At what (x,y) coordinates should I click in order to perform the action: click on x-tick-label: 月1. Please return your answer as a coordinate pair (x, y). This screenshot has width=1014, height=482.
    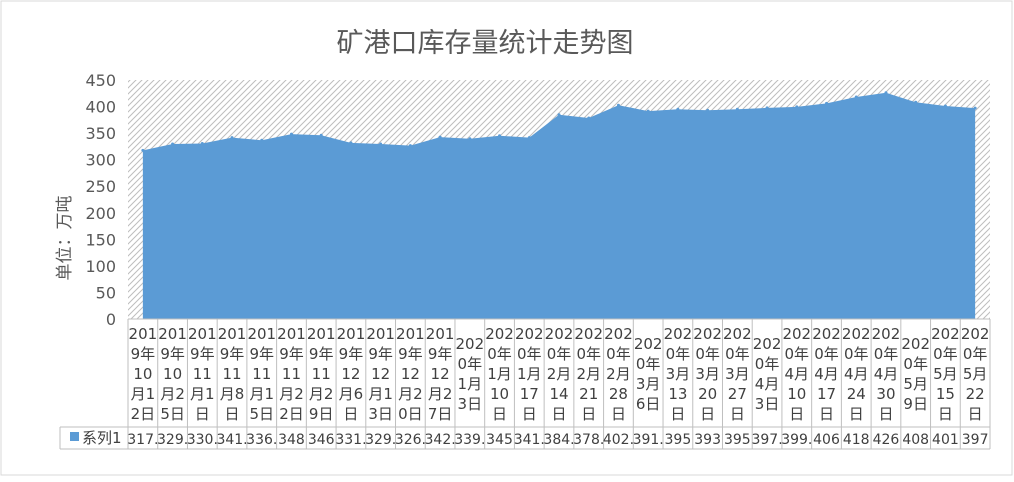
    Looking at the image, I should click on (261, 394).